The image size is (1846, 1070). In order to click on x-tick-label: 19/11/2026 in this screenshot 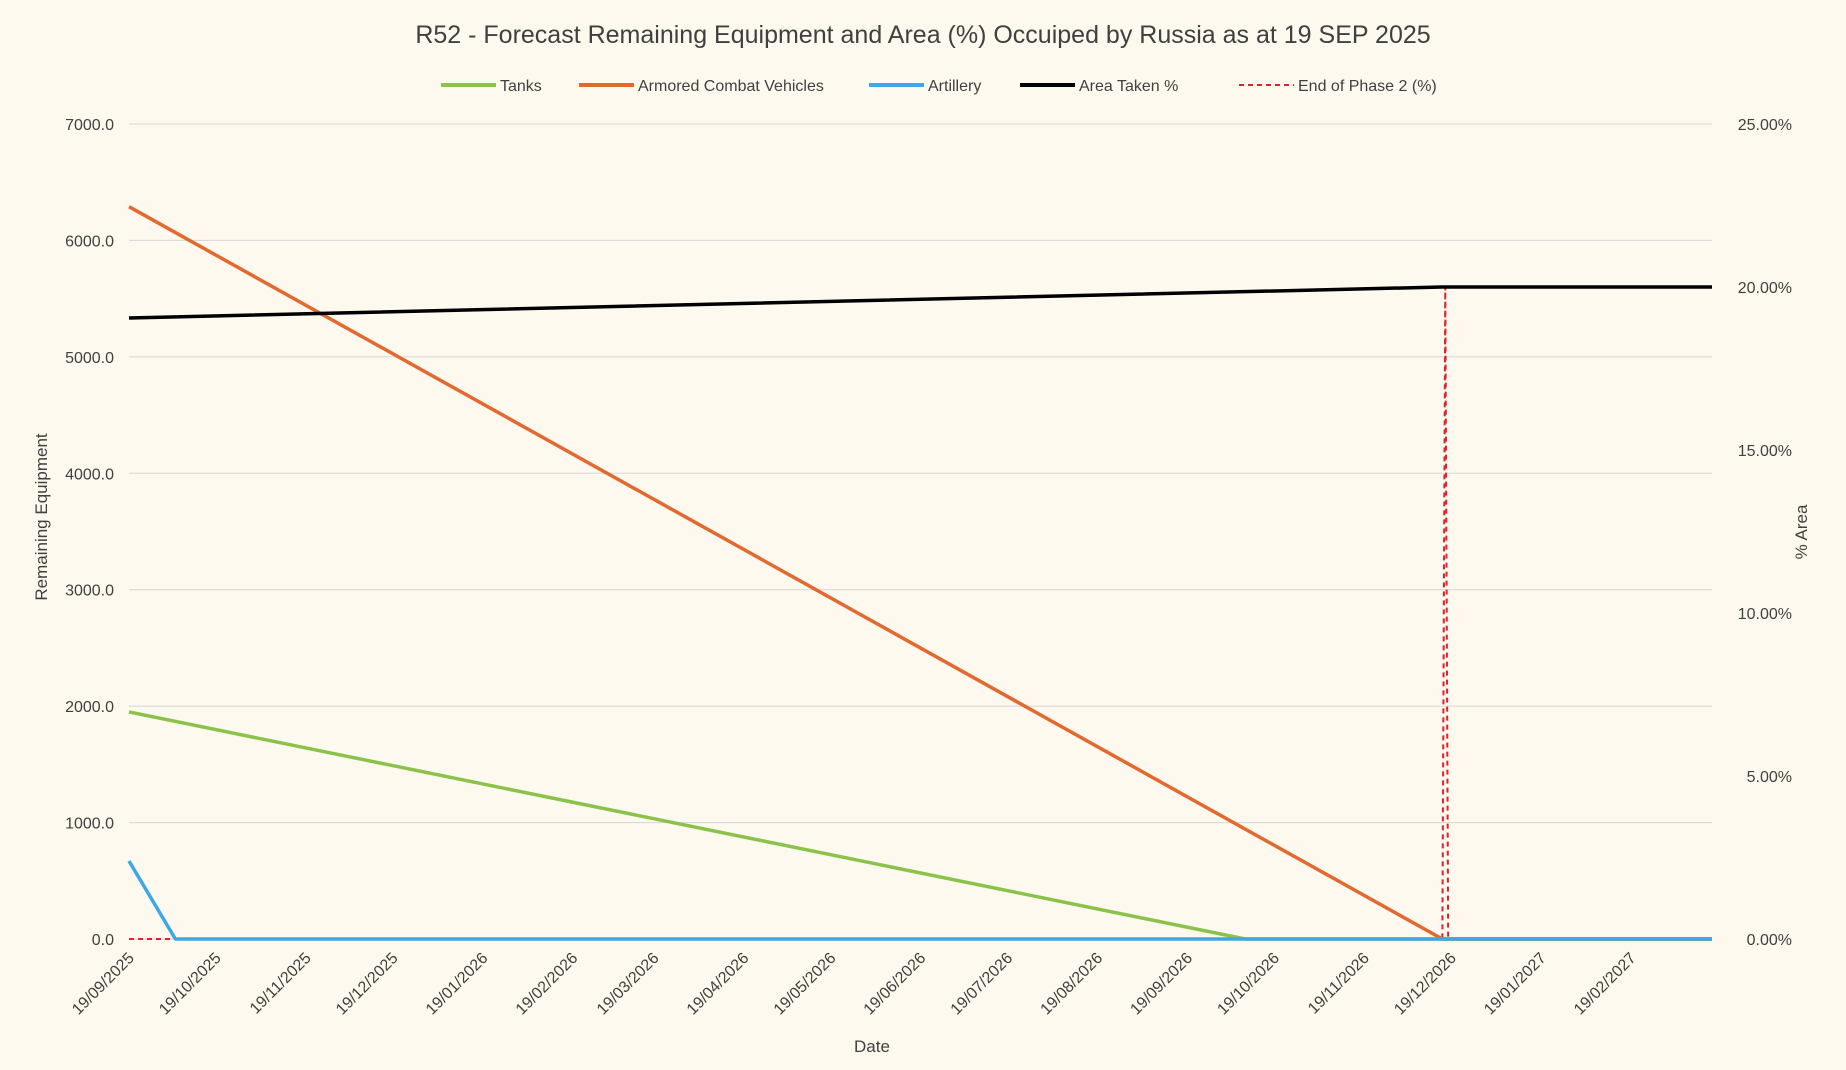, I will do `click(1339, 984)`.